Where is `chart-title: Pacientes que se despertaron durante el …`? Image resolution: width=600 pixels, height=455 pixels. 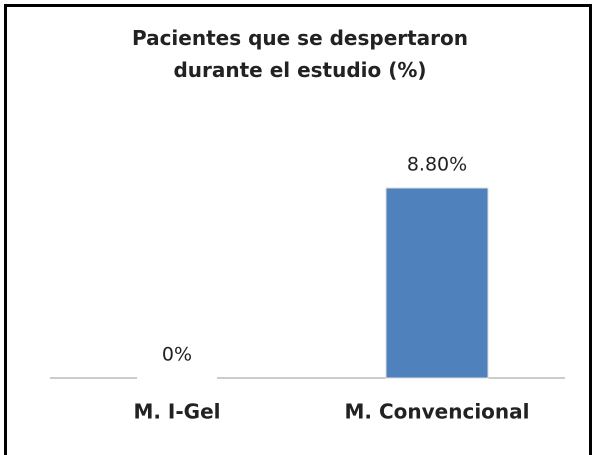 chart-title: Pacientes que se despertaron durante el … is located at coordinates (300, 54).